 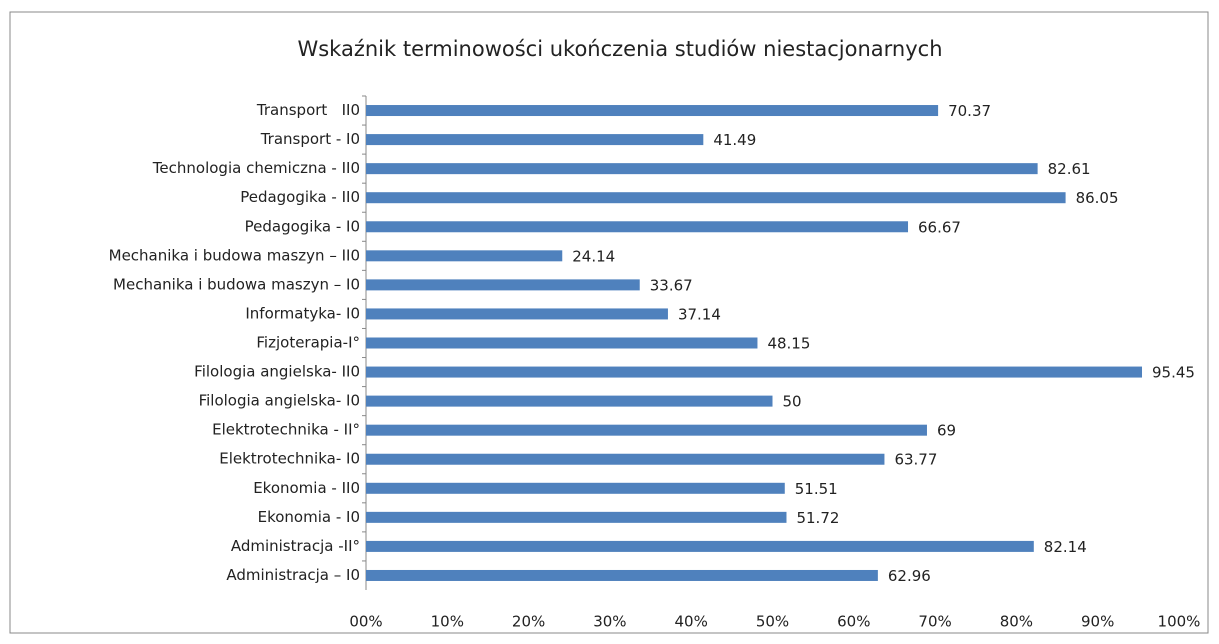 I want to click on data-label: 66.67, so click(x=939, y=227).